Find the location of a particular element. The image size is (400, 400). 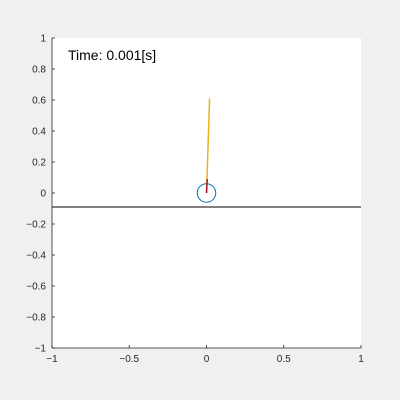

y-ticks: −1 −0.8 −0.6 −0.4 −0.2 0 0.2 0.4 0.6 0.8 1 is located at coordinates (40, 194).